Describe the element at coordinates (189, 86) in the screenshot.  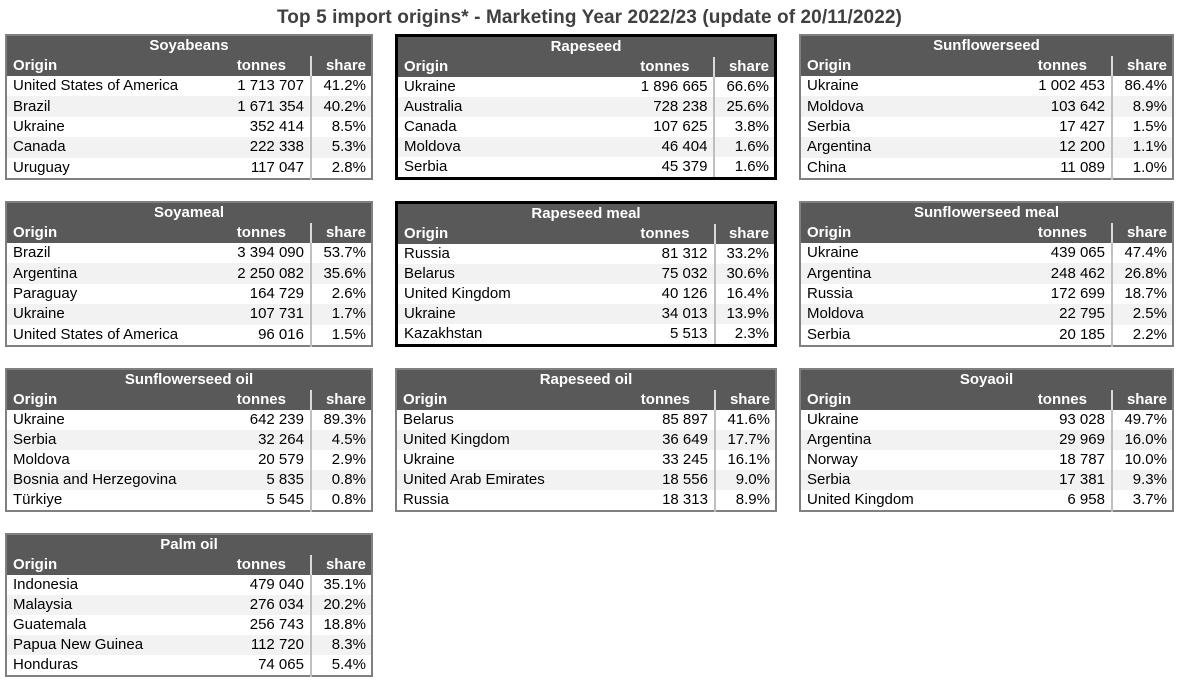
I see `table-row: United States of America 1 713 707 41.2%` at that location.